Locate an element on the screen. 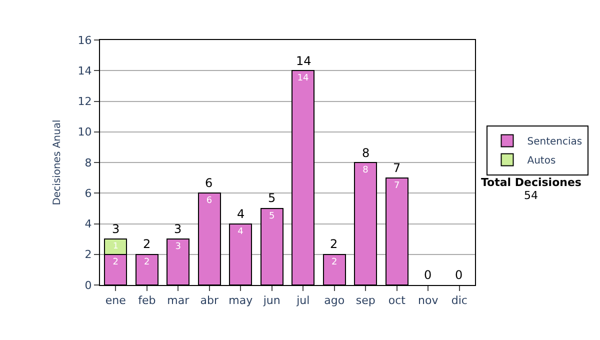 The image size is (600, 340). y-tick-label: 12 is located at coordinates (85, 101).